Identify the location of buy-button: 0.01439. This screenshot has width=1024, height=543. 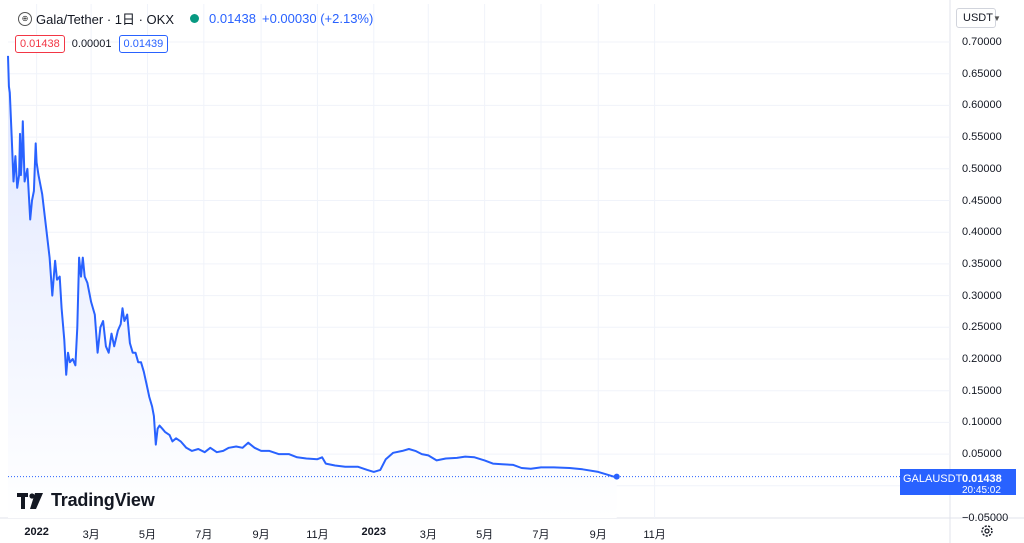
(143, 44).